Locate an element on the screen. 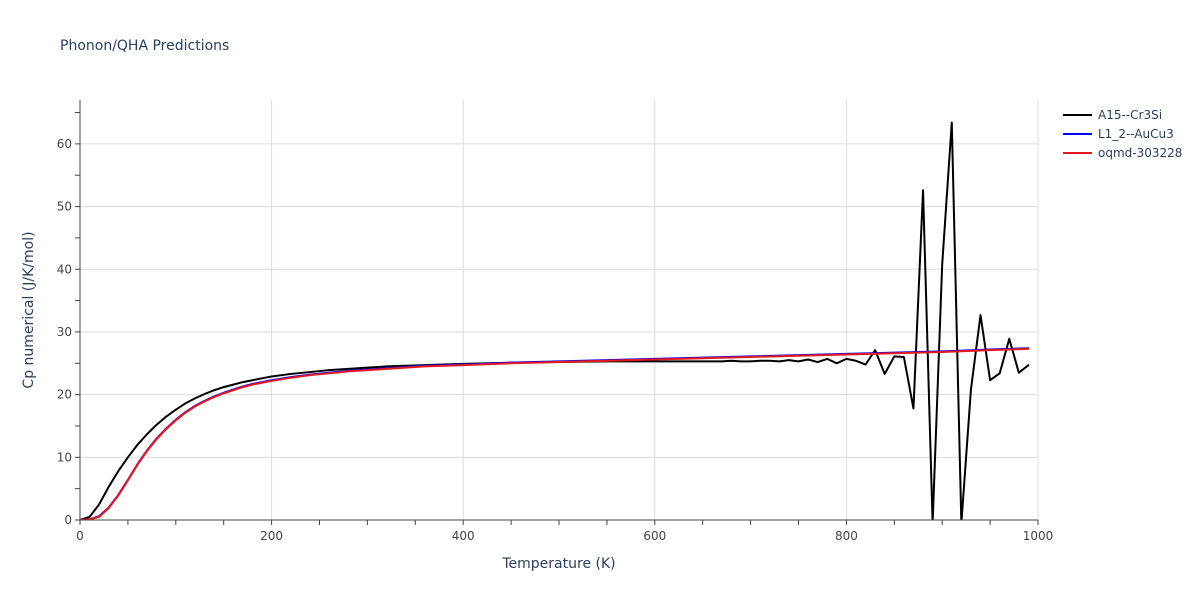  y-tick-label: 10 is located at coordinates (64, 457).